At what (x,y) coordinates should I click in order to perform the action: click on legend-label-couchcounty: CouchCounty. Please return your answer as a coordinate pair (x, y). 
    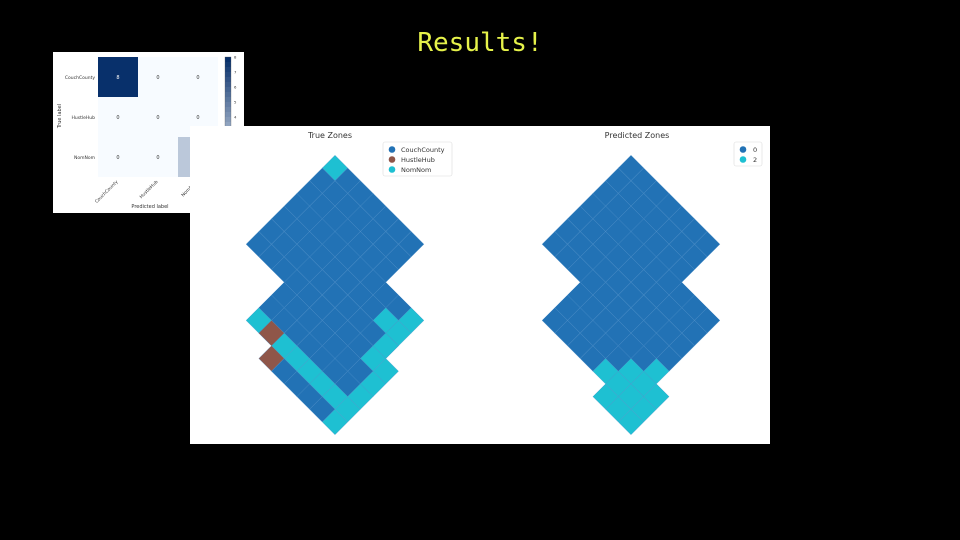
    Looking at the image, I should click on (423, 150).